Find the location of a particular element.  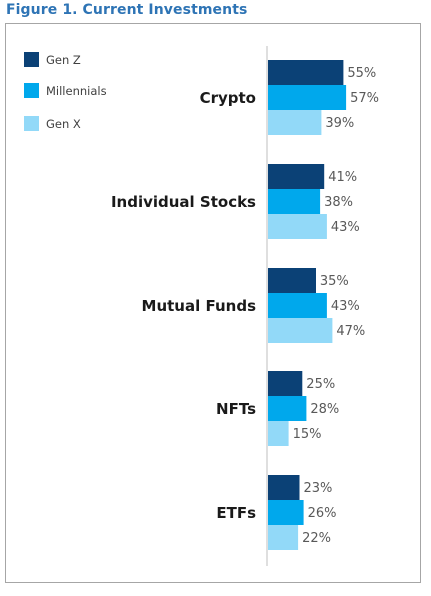

bar-individual-stocks-gen-x is located at coordinates (297, 226).